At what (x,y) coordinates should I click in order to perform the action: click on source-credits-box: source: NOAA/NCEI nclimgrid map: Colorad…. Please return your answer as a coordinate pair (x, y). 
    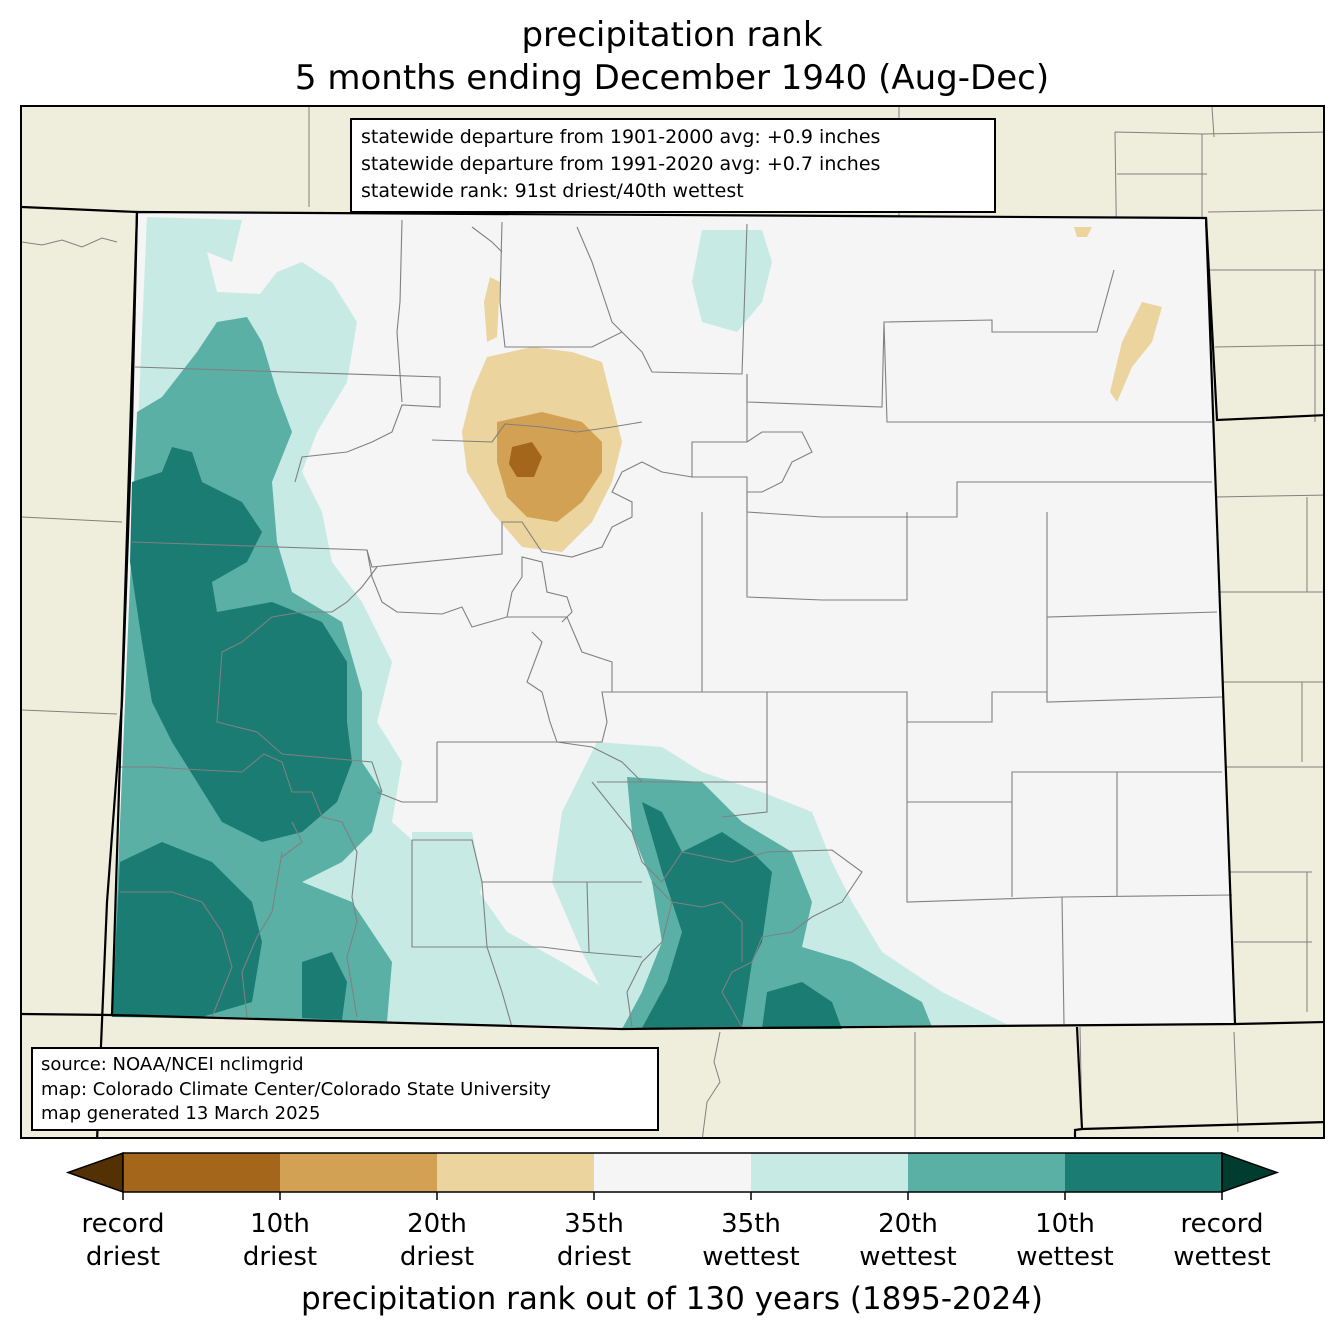
    Looking at the image, I should click on (345, 1089).